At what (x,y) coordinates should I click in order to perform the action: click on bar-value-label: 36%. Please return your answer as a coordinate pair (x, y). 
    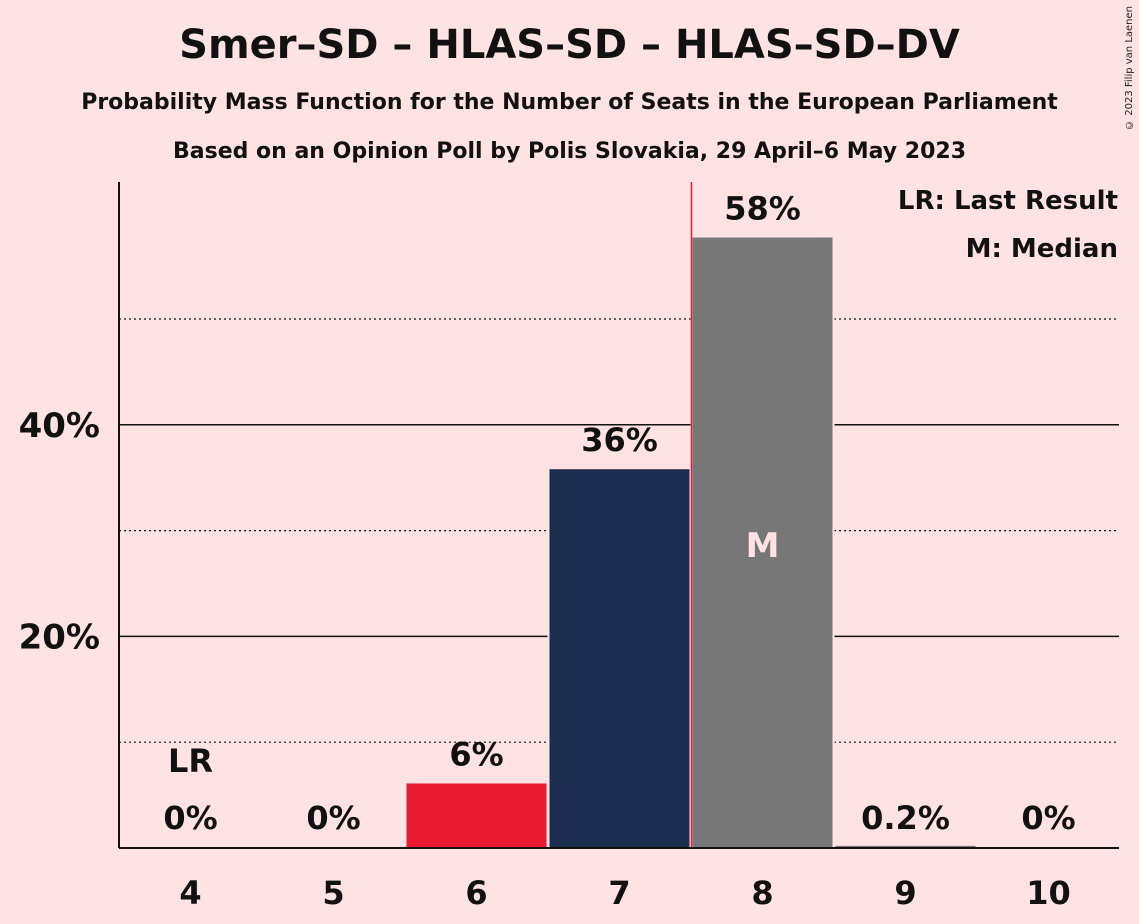
    Looking at the image, I should click on (619, 440).